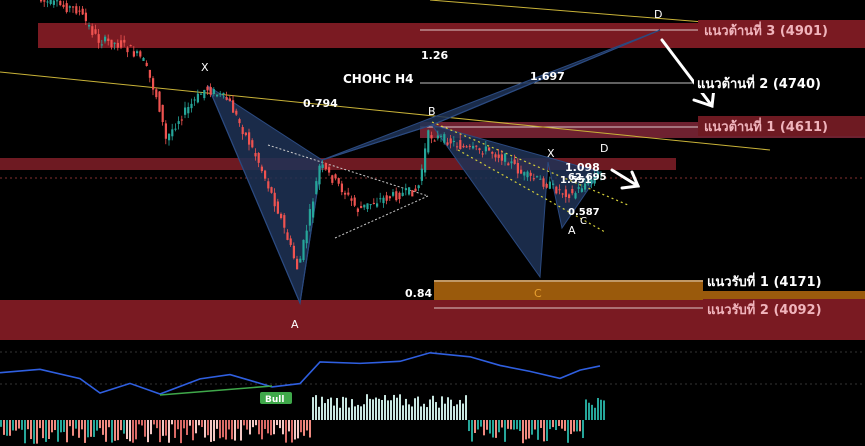 This screenshot has width=865, height=446. I want to click on point-c-right: C, so click(583, 221).